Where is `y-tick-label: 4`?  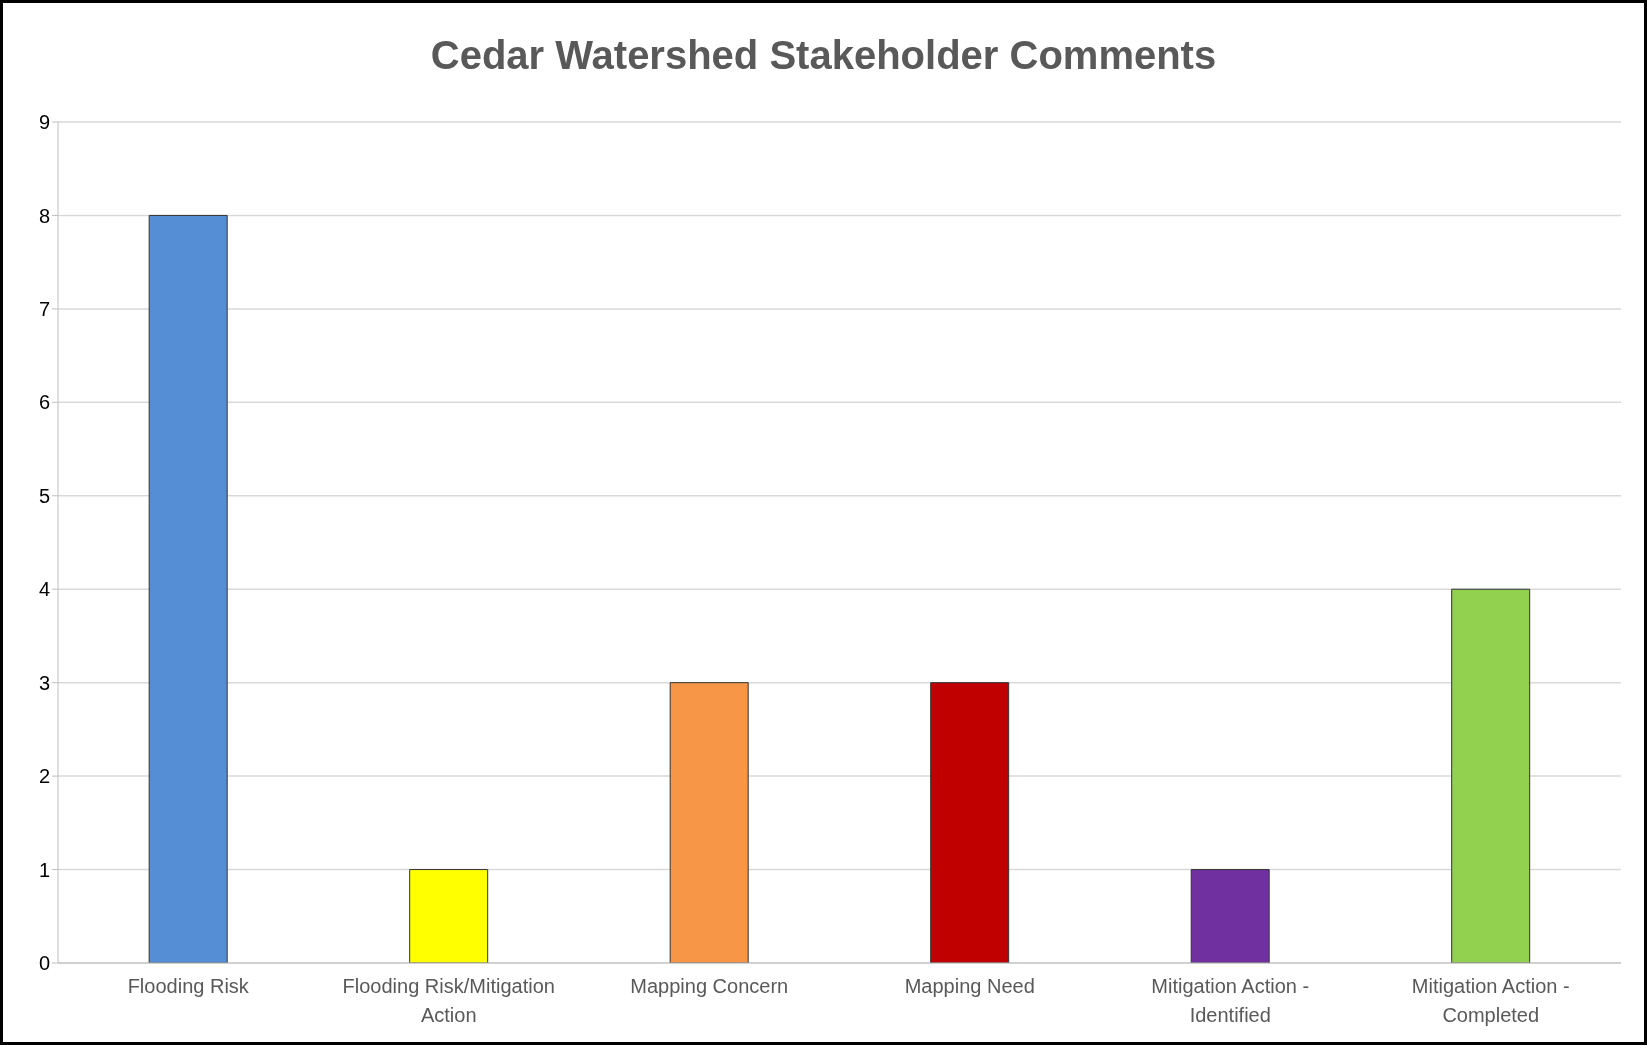
y-tick-label: 4 is located at coordinates (44, 589).